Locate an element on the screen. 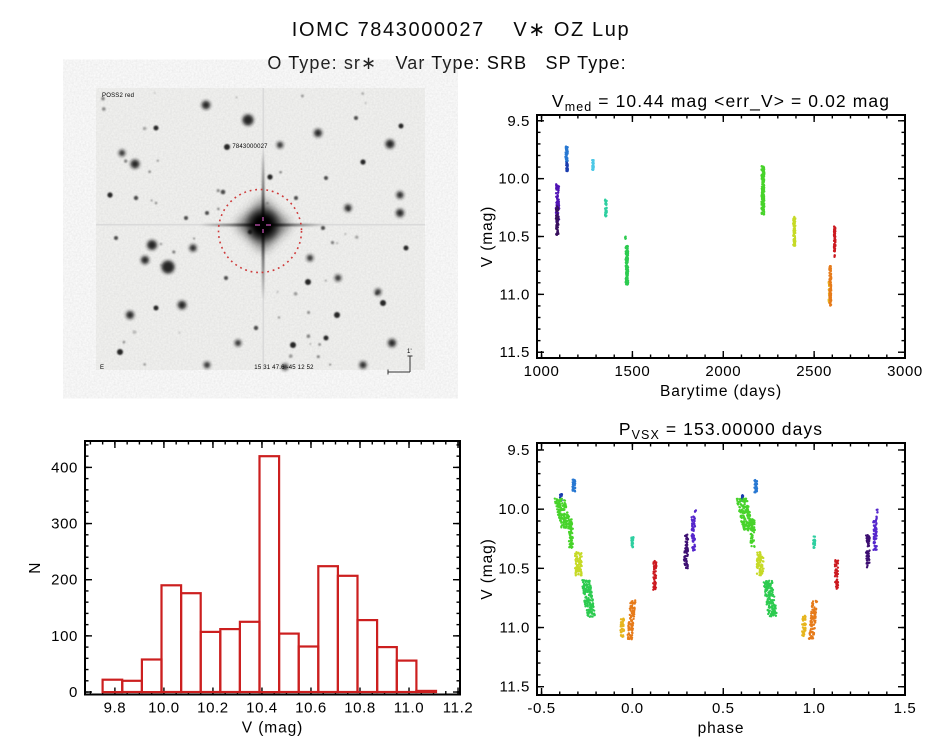 This screenshot has height=747, width=944. svg-text: 1500 is located at coordinates (633, 371).